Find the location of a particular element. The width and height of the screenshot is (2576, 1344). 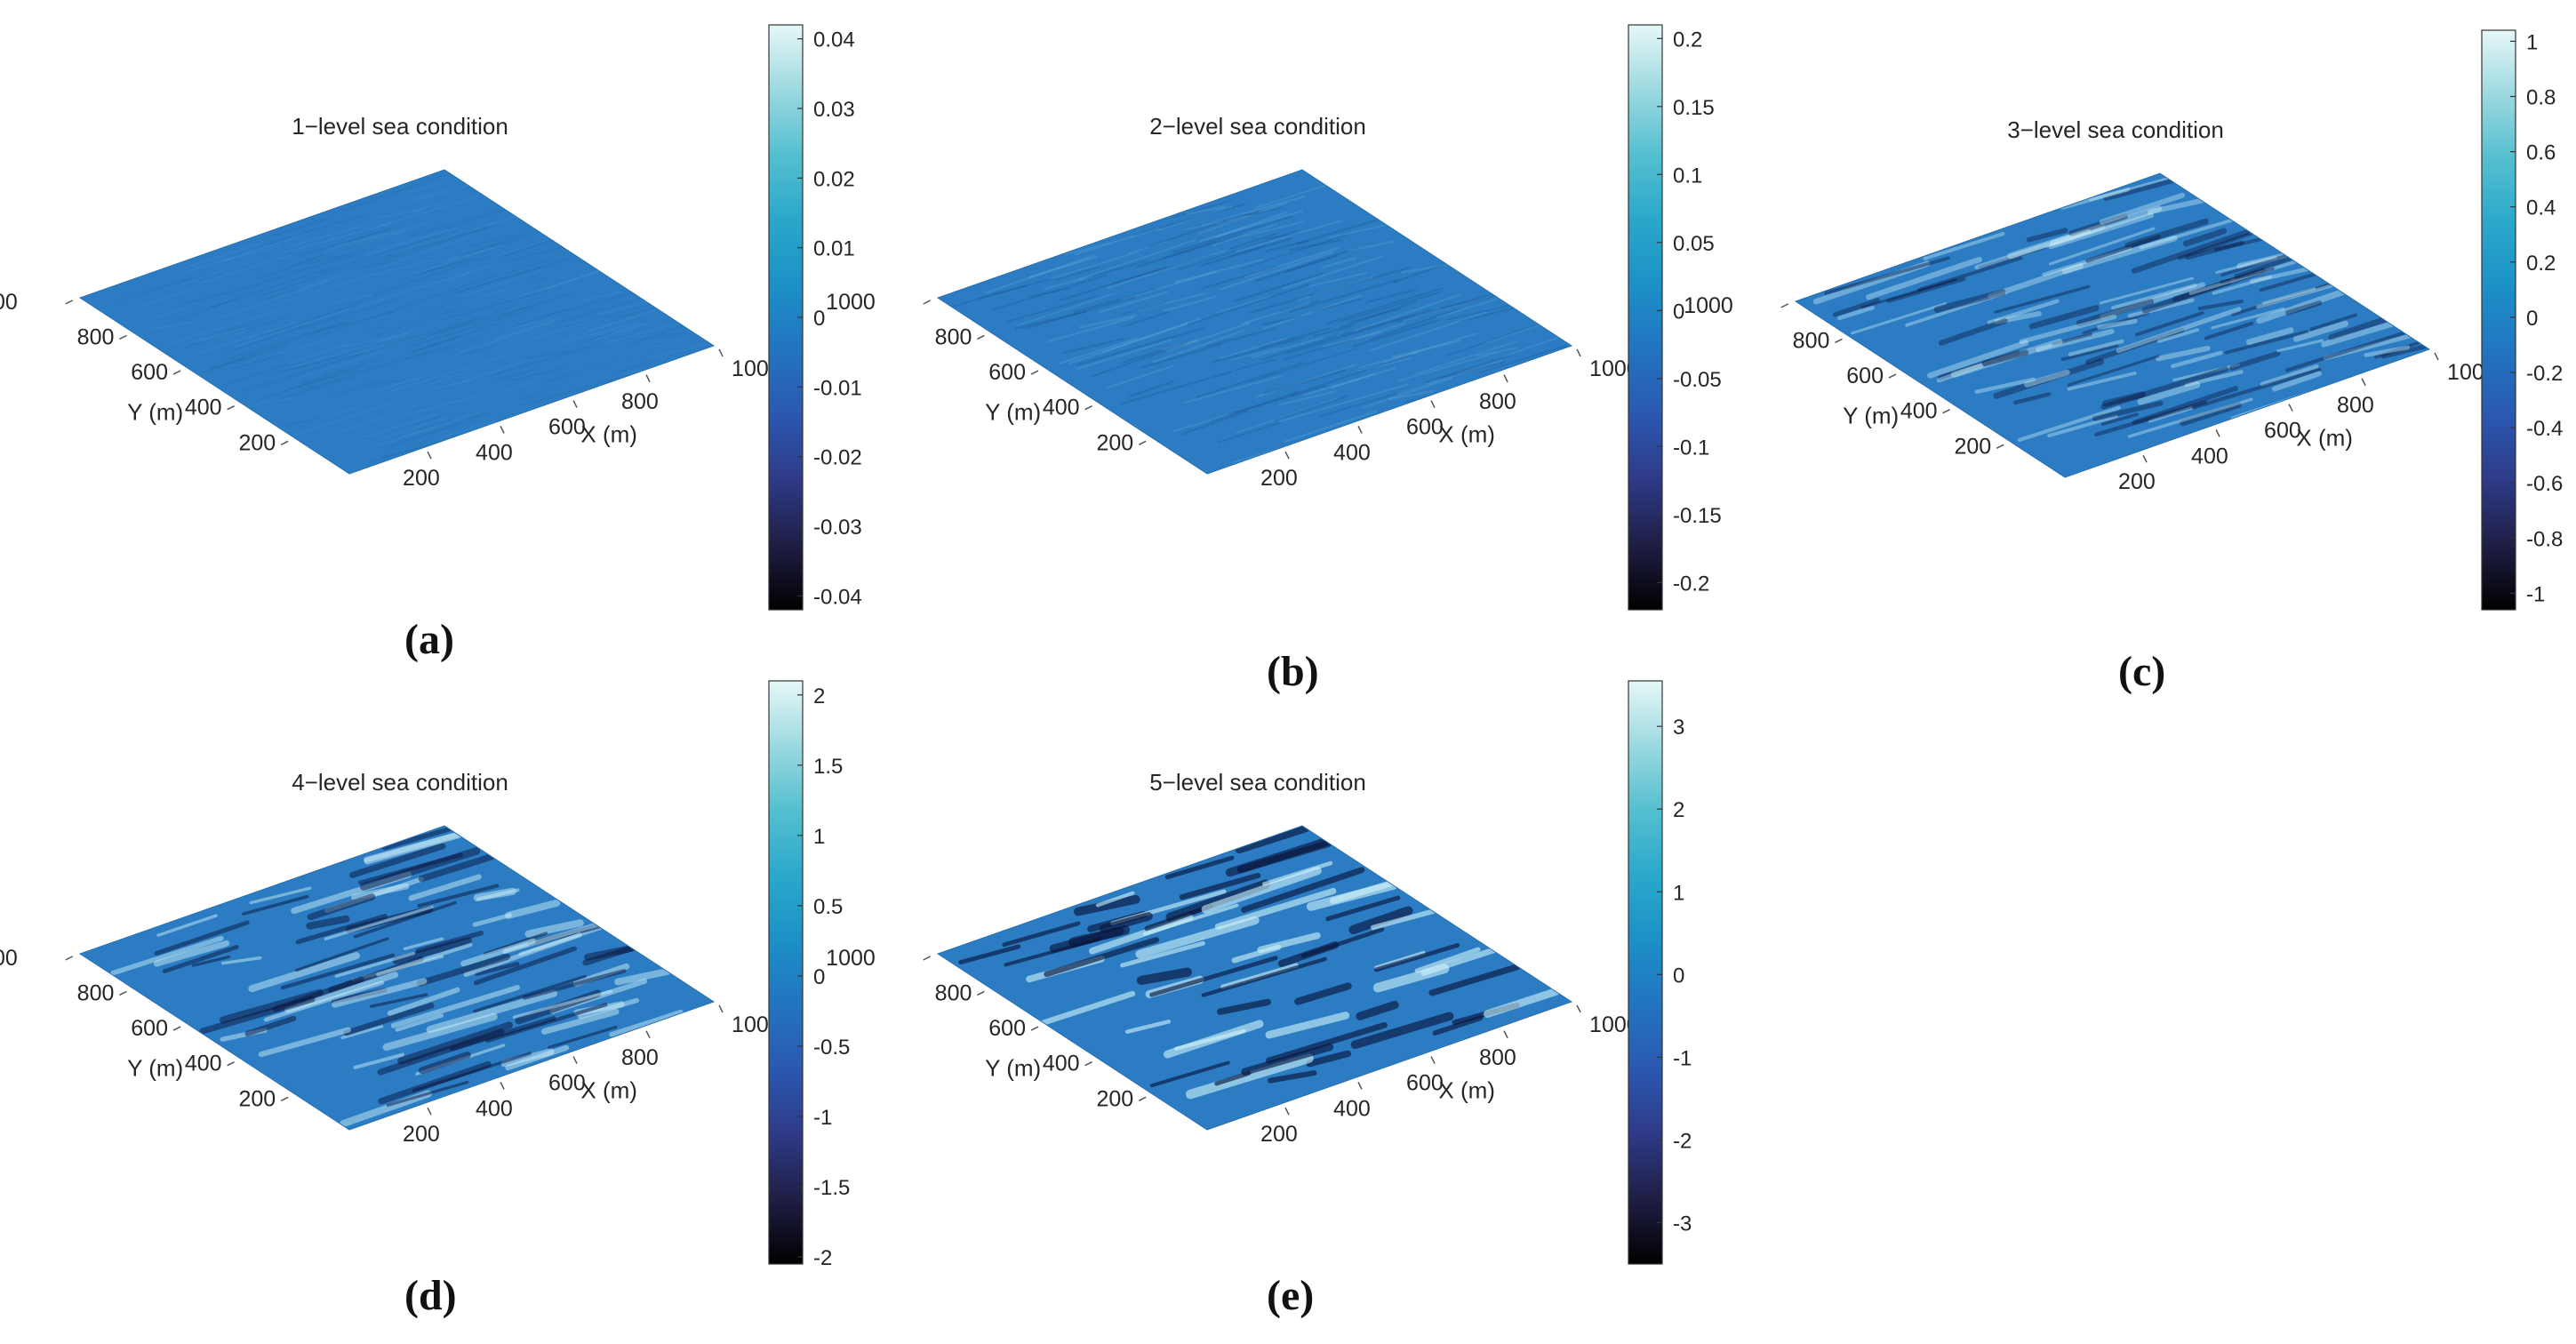

caption-d: (d) is located at coordinates (430, 1295).